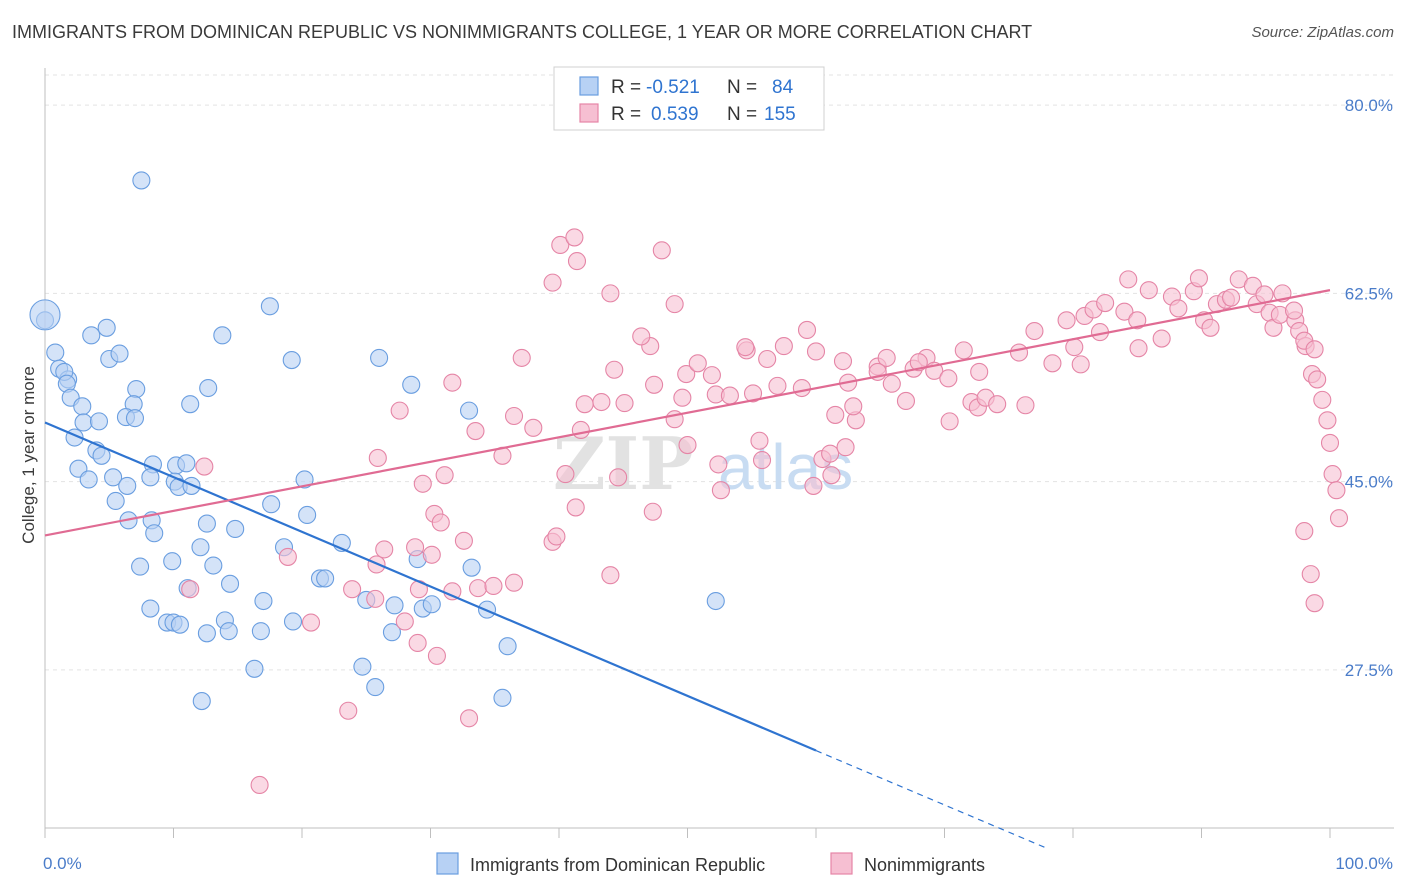 The width and height of the screenshot is (1406, 892). What do you see at coordinates (742, 87) in the screenshot?
I see `legend-n-label-1: N =` at bounding box center [742, 87].